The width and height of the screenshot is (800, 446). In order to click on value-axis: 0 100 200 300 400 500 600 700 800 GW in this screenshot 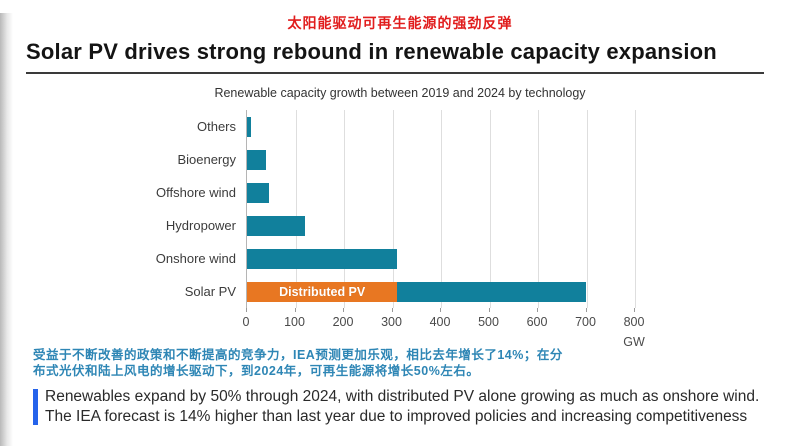, I will do `click(443, 328)`.